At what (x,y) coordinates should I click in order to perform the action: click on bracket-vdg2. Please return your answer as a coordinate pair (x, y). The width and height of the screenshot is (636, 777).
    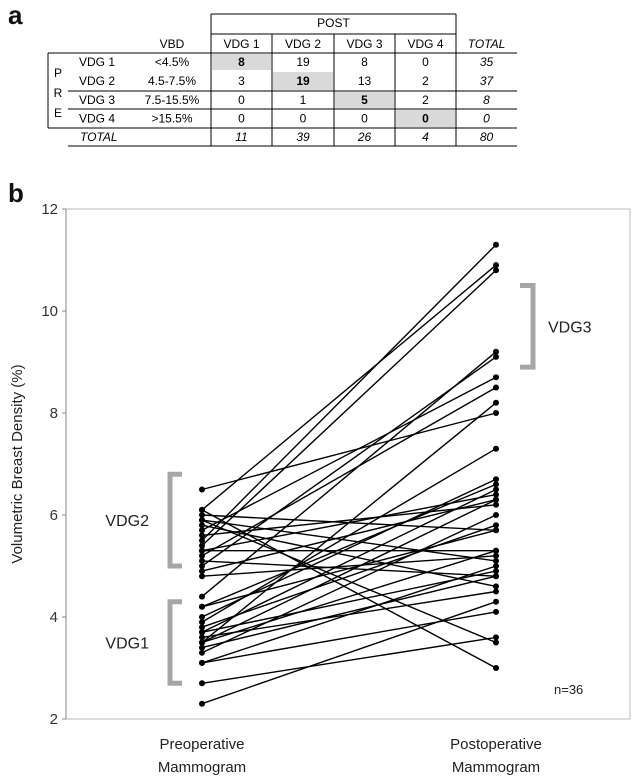
    Looking at the image, I should click on (174, 520).